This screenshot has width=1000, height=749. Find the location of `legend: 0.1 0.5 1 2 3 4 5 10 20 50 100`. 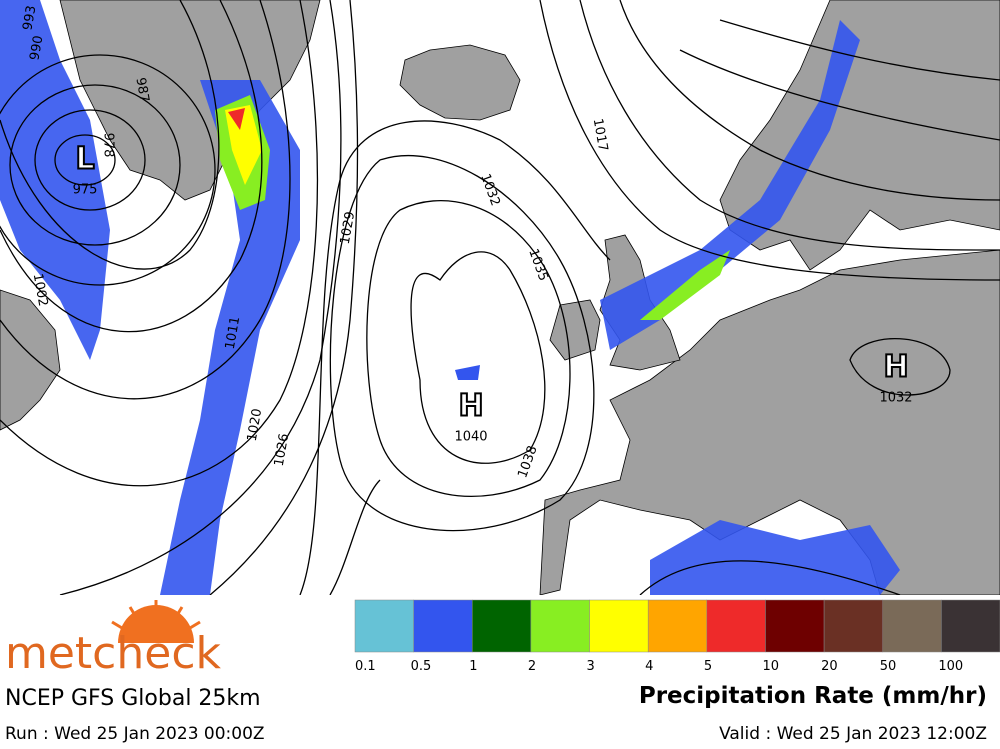

legend: 0.1 0.5 1 2 3 4 5 10 20 50 100 is located at coordinates (677, 636).